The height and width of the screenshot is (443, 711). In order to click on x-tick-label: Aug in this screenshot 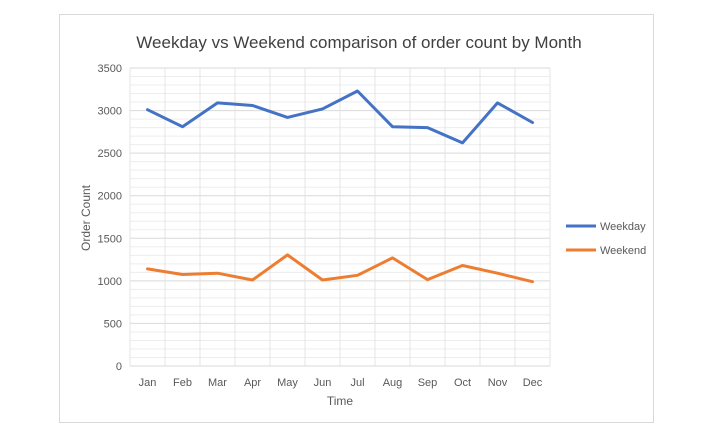, I will do `click(393, 383)`.